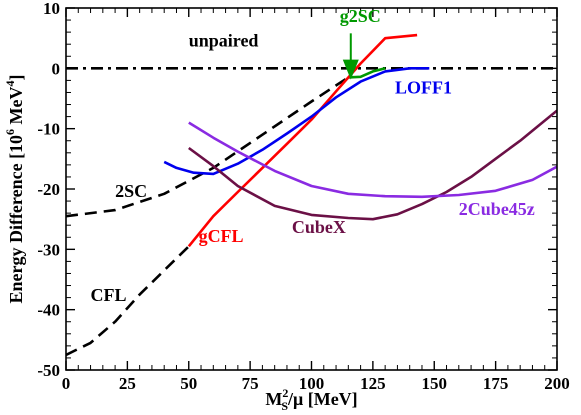 The width and height of the screenshot is (581, 415). I want to click on y-axis-title-close: ], so click(16, 77).